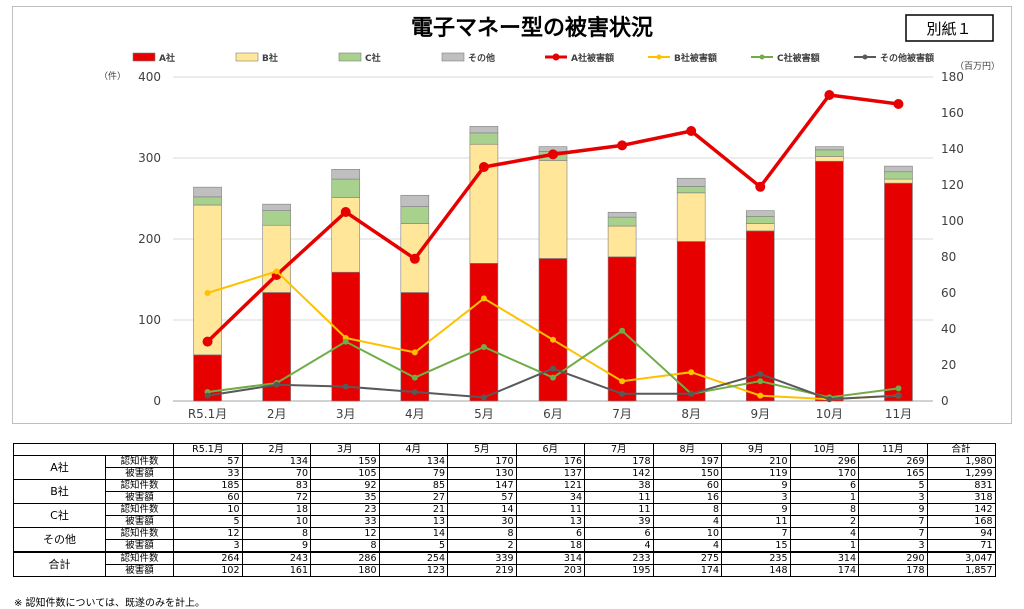 This screenshot has width=1024, height=609. What do you see at coordinates (139, 509) in the screenshot?
I see `row-label: 認知件数` at bounding box center [139, 509].